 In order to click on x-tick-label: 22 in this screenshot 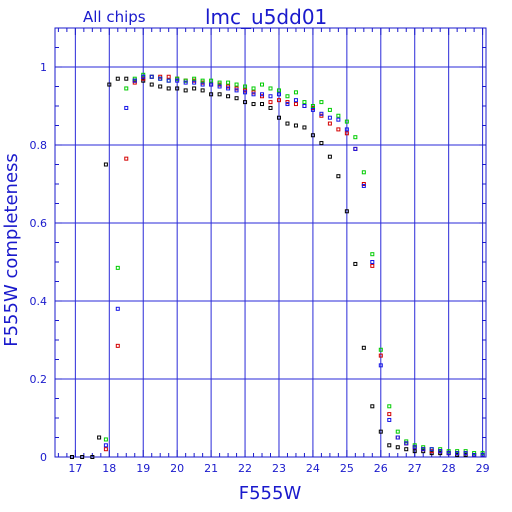, I will do `click(245, 468)`.